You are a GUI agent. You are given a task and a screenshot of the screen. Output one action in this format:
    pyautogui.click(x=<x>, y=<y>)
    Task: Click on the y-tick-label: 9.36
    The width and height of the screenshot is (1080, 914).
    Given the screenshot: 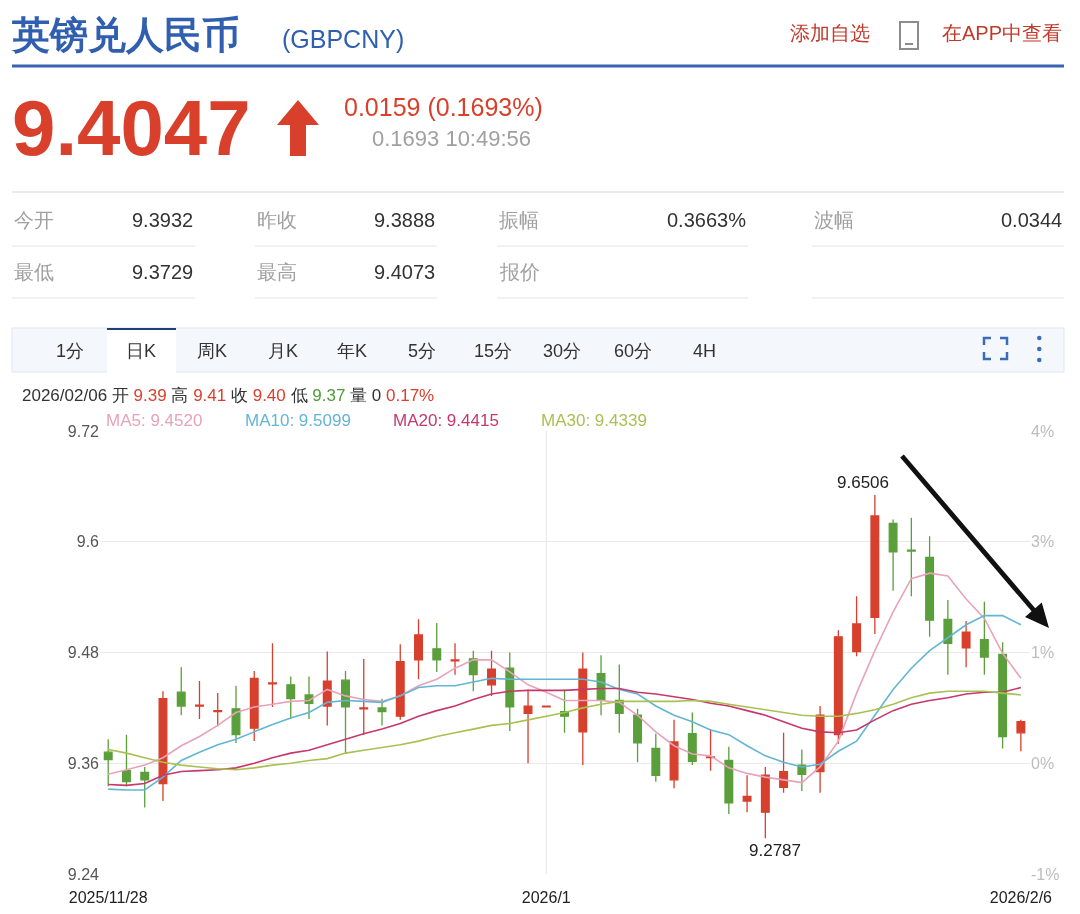 What is the action you would take?
    pyautogui.click(x=83, y=763)
    